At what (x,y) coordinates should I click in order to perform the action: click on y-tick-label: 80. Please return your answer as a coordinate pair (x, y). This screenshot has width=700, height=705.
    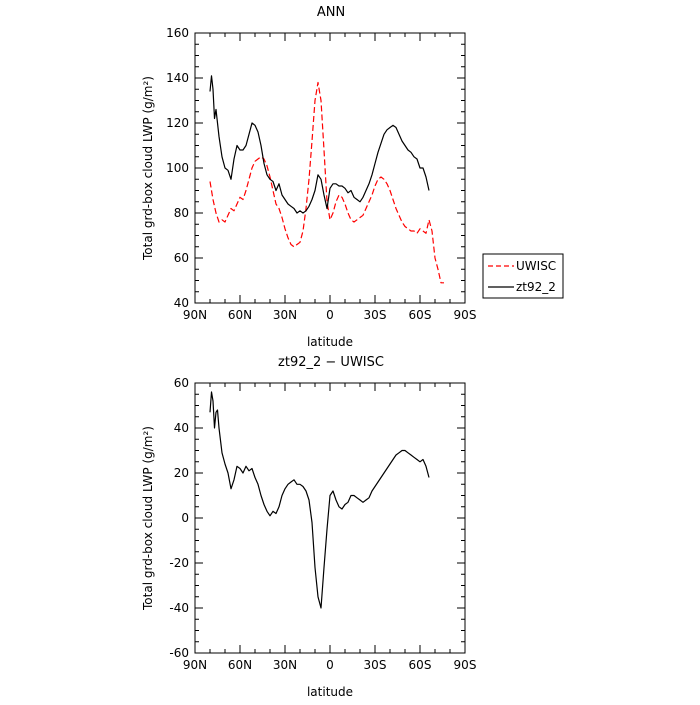
    Looking at the image, I should click on (181, 213).